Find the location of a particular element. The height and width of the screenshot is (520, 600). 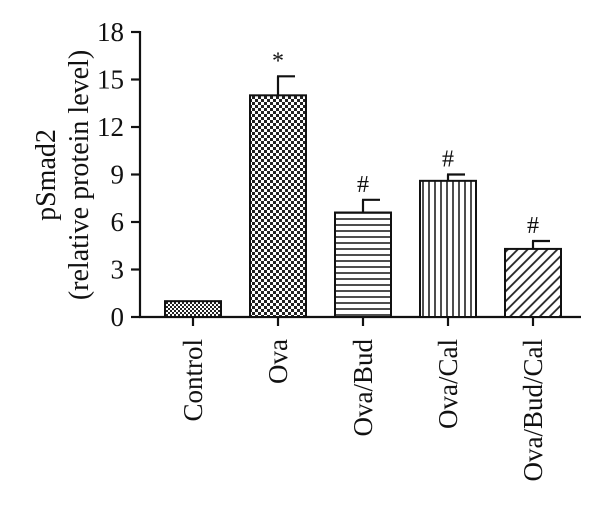

y-tick-label: 3 is located at coordinates (118, 270).